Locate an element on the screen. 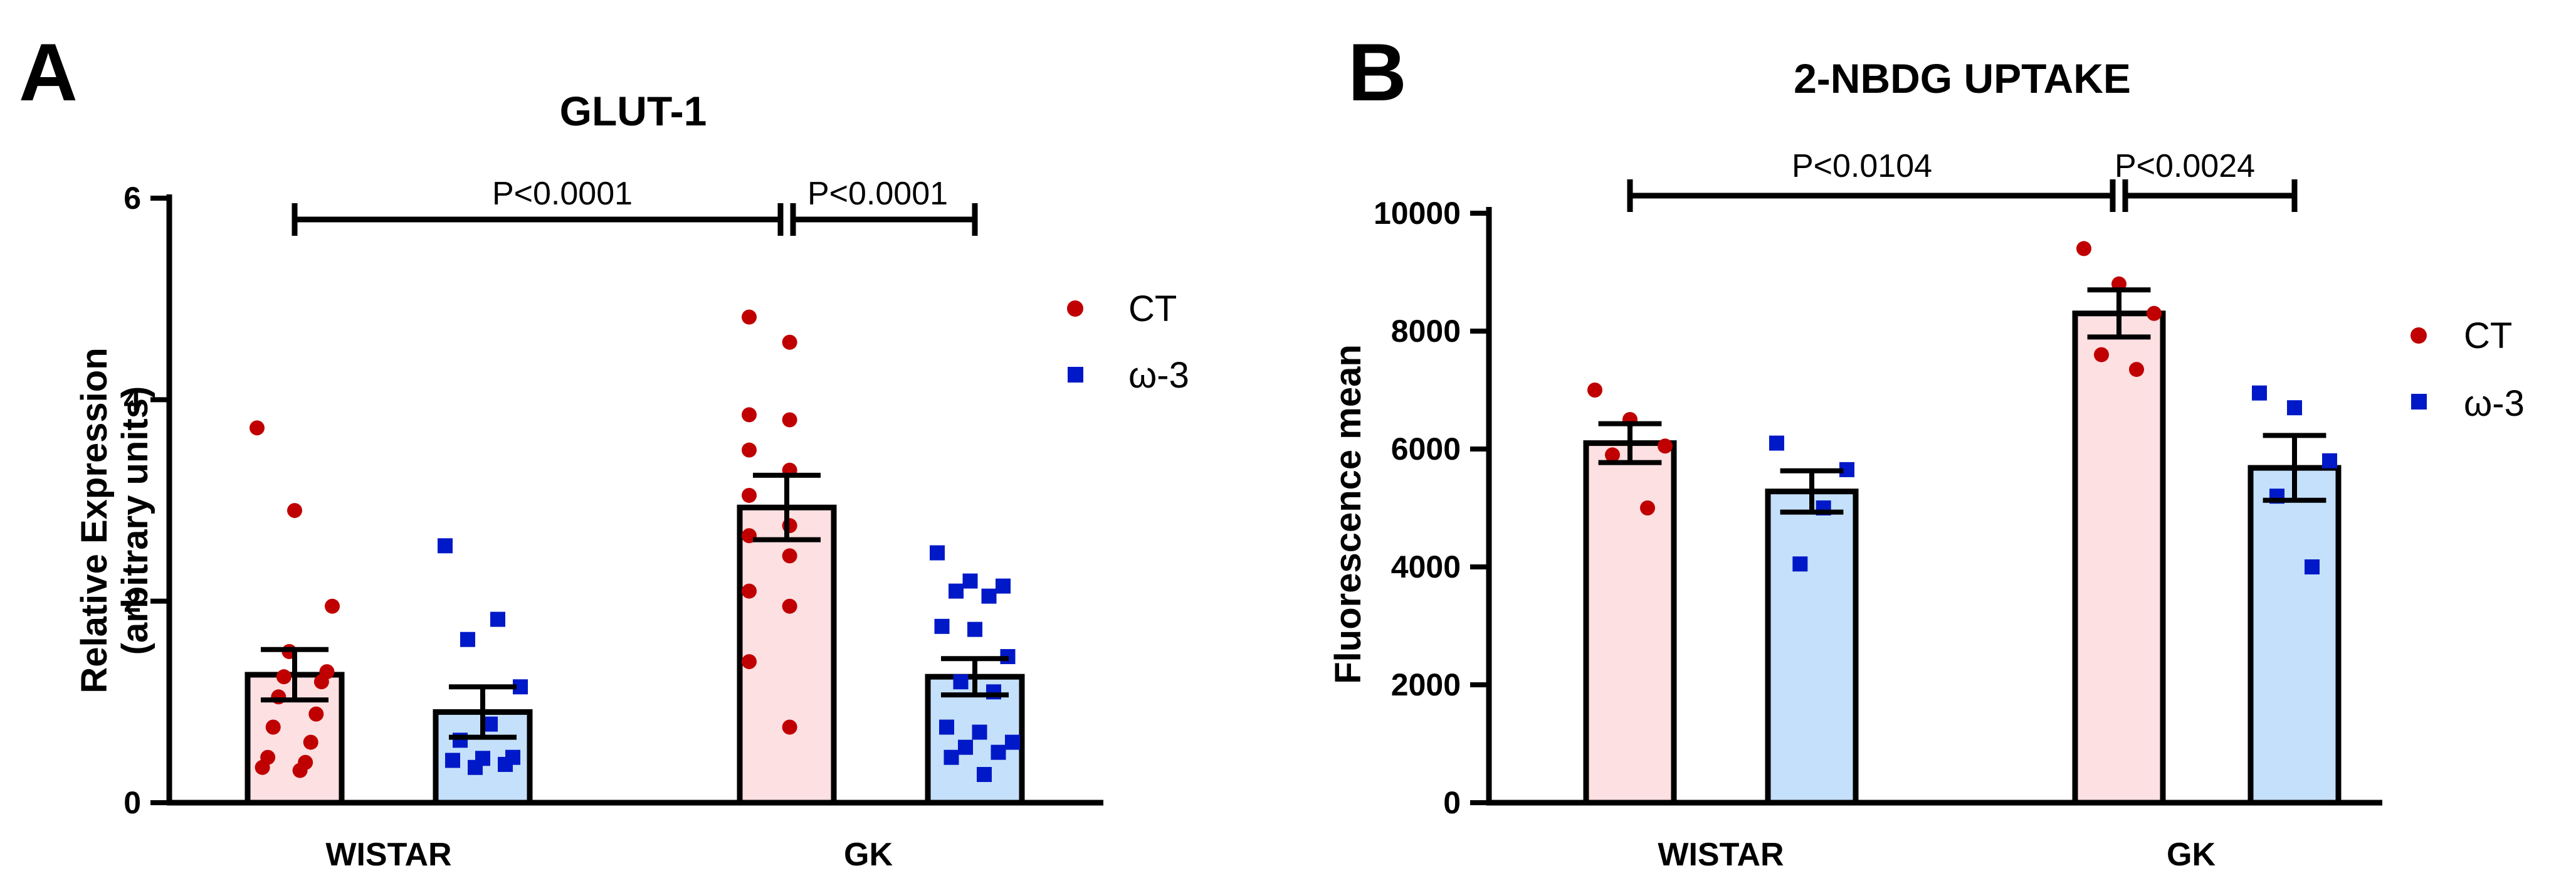 This screenshot has height=893, width=2576. y-tick-label: 6000 is located at coordinates (1426, 449).